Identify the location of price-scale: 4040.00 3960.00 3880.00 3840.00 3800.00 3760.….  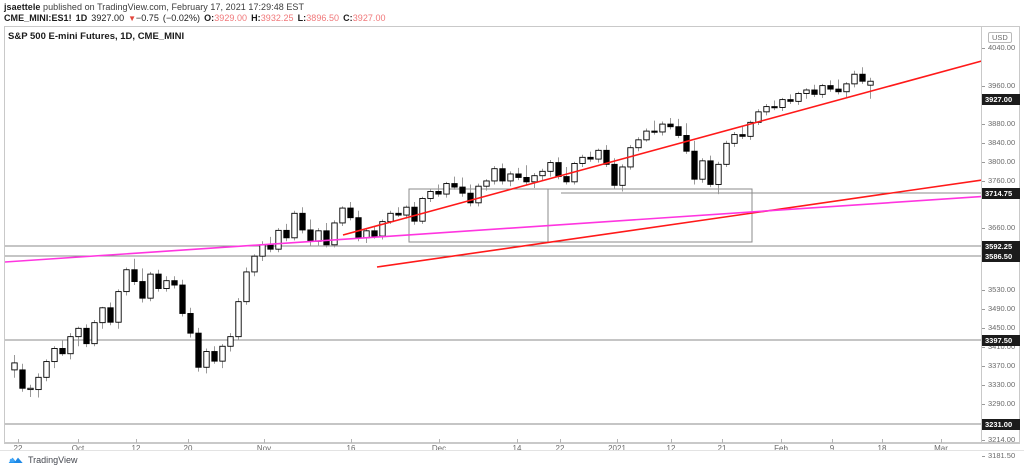
(1001, 243).